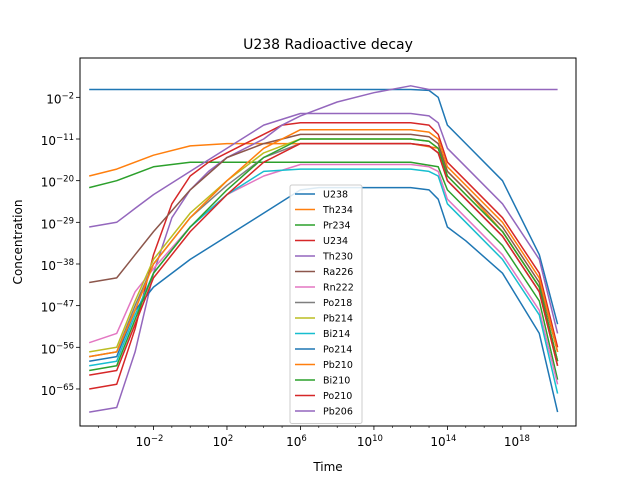 The image size is (640, 480). What do you see at coordinates (57, 140) in the screenshot?
I see `y-tick-label: 10−11` at bounding box center [57, 140].